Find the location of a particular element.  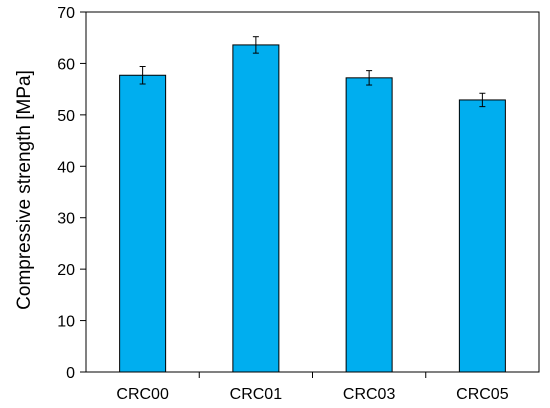

y-tick-label: 30 is located at coordinates (66, 219).